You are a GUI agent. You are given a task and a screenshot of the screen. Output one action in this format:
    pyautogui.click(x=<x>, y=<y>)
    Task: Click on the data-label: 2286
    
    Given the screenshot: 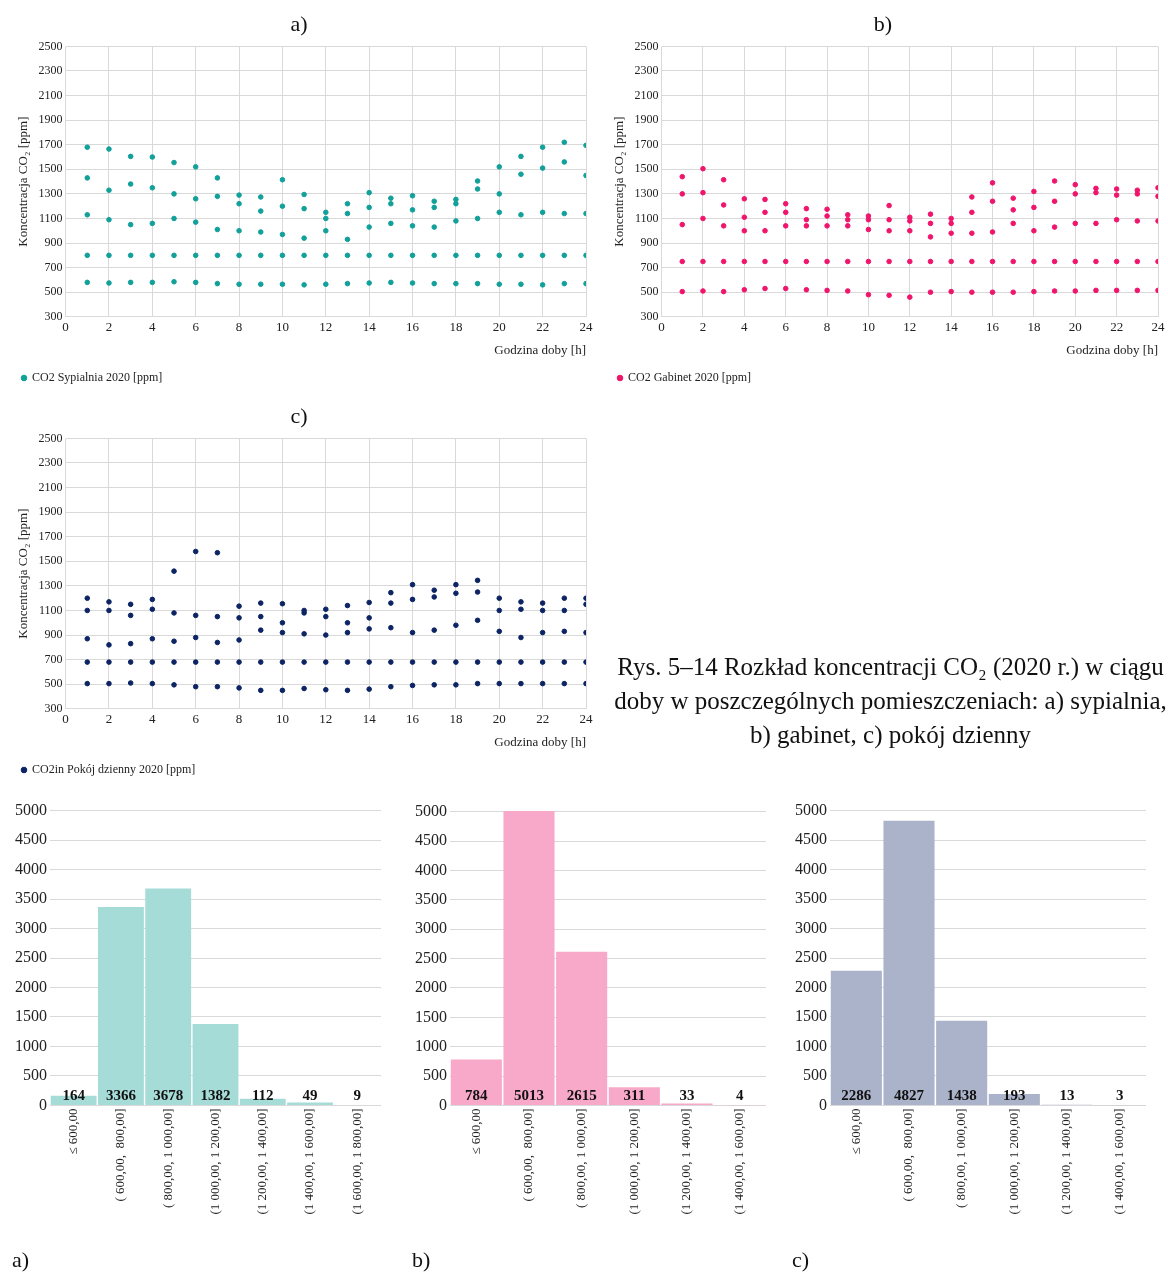 What is the action you would take?
    pyautogui.click(x=856, y=1094)
    